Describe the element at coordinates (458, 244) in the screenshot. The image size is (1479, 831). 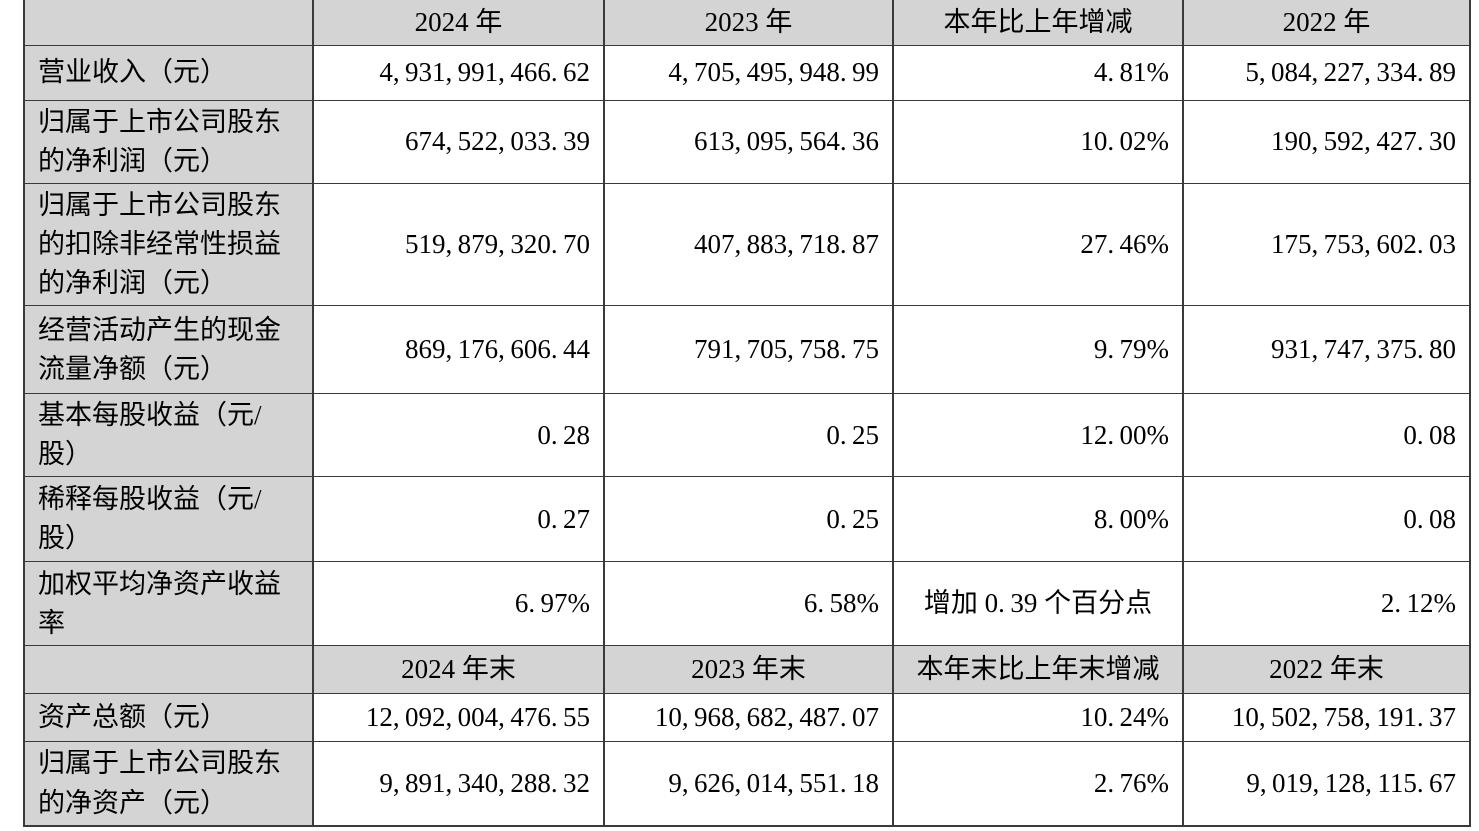
I see `cell-value: 519, 879, 320. 70` at that location.